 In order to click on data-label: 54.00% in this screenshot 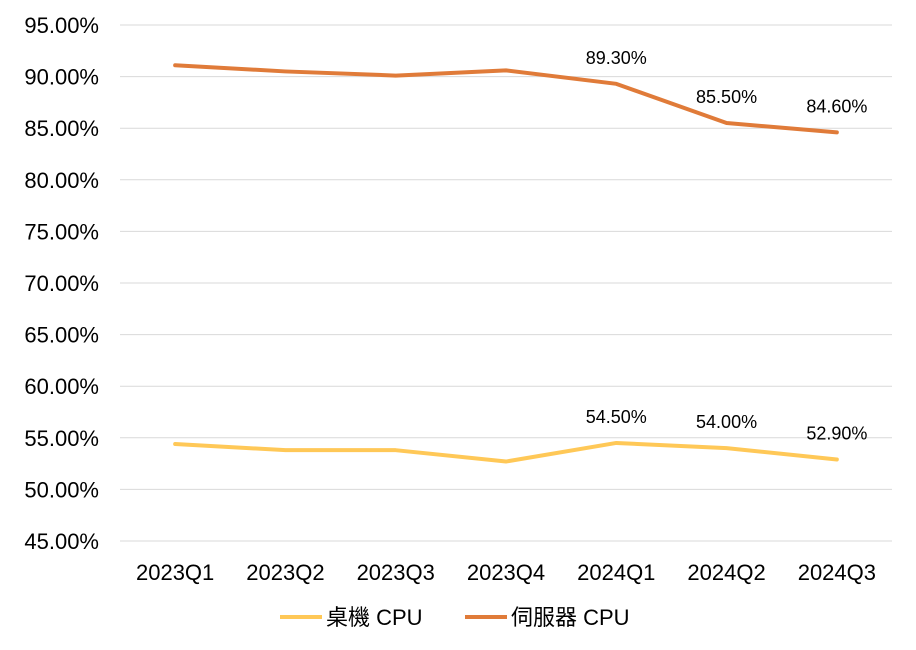, I will do `click(726, 422)`.